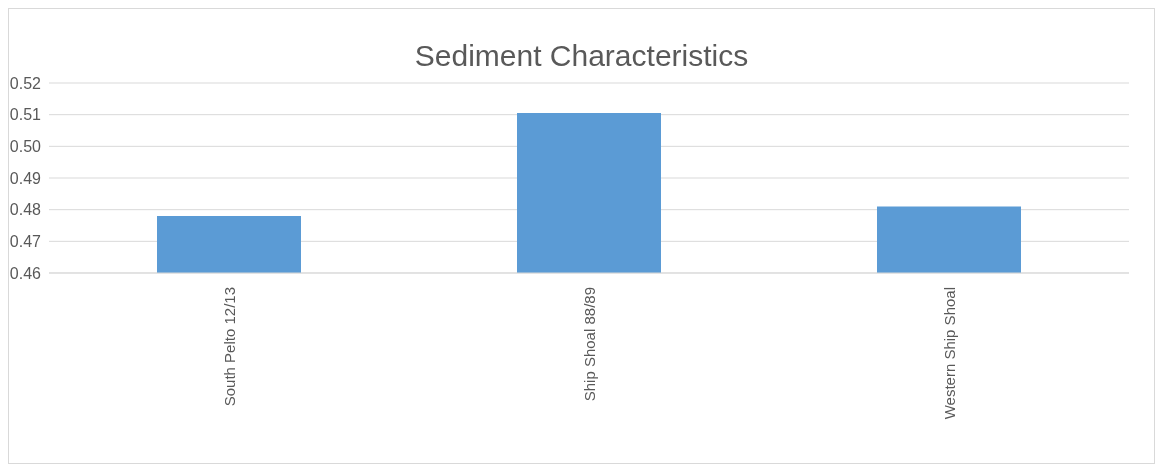 The width and height of the screenshot is (1163, 472). Describe the element at coordinates (25, 178) in the screenshot. I see `y-tick-label: 0.49` at that location.